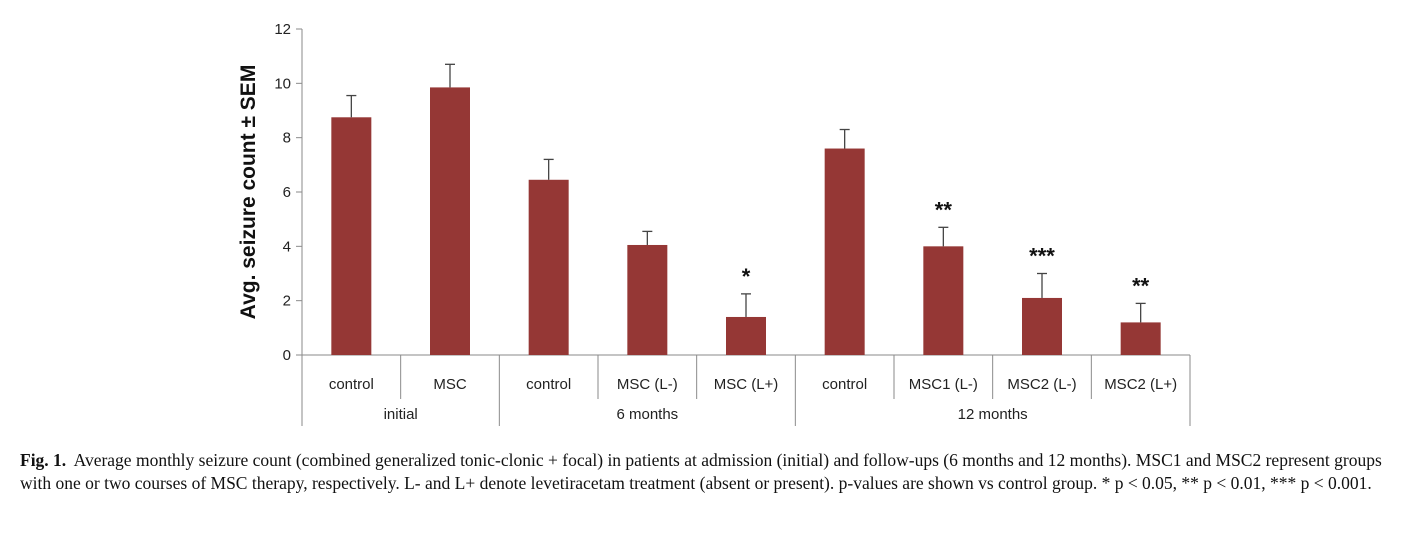 This screenshot has width=1424, height=539. I want to click on significance-marker: *, so click(746, 276).